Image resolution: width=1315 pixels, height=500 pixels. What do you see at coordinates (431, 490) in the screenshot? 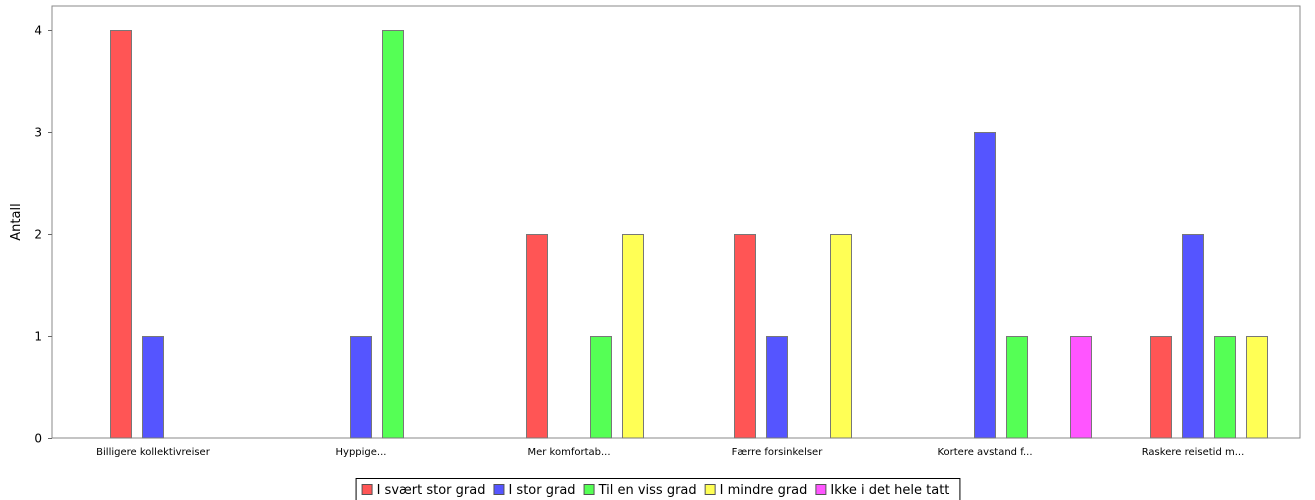
I see `legend-label: I svært stor grad` at bounding box center [431, 490].